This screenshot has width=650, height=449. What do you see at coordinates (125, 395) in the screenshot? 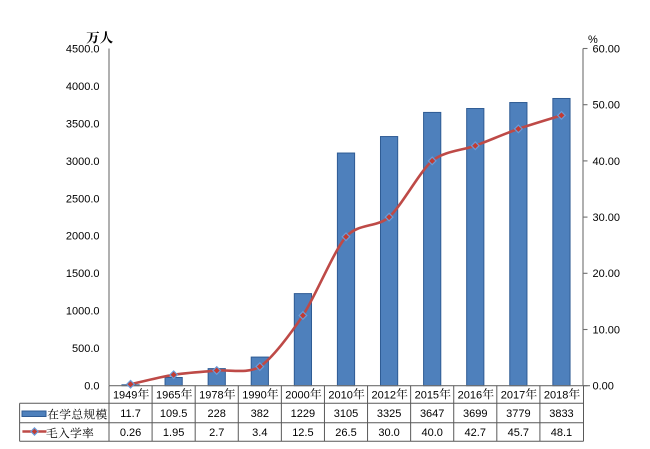
I see `svg-text: 1949` at bounding box center [125, 395].